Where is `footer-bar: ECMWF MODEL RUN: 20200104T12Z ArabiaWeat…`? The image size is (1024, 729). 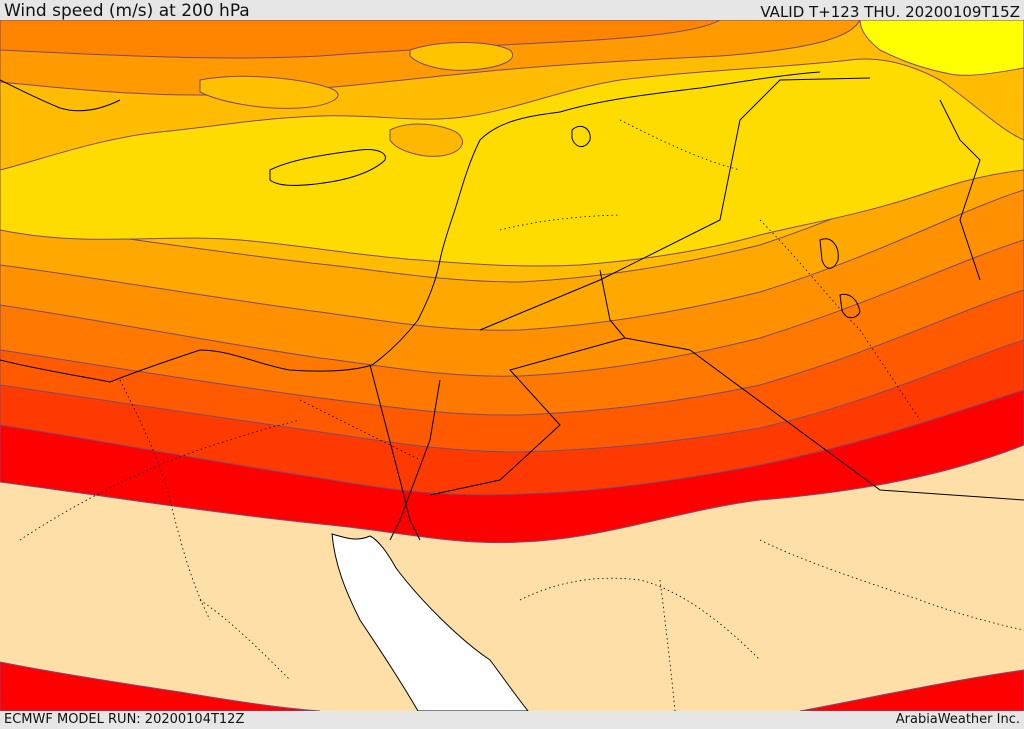
footer-bar: ECMWF MODEL RUN: 20200104T12Z ArabiaWeat… is located at coordinates (512, 720).